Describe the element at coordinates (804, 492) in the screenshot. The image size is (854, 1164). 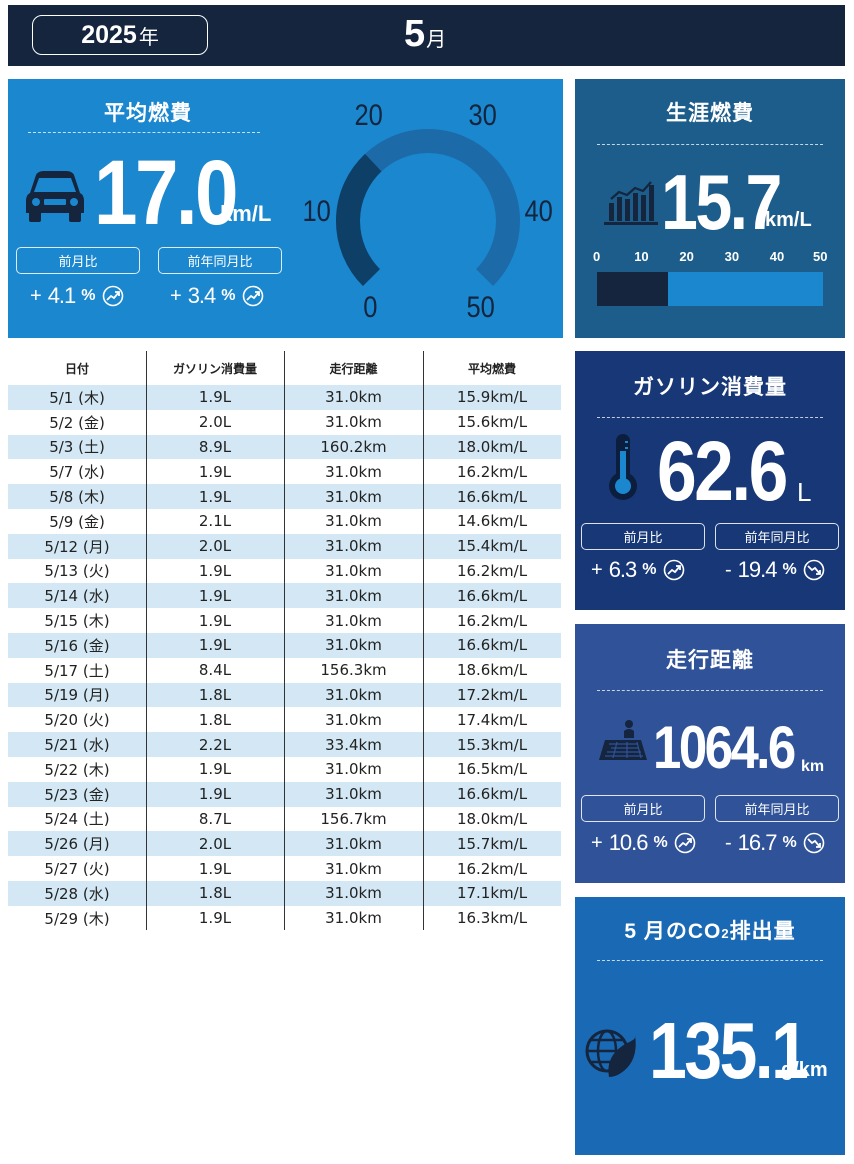
I see `gasoline-unit: L` at that location.